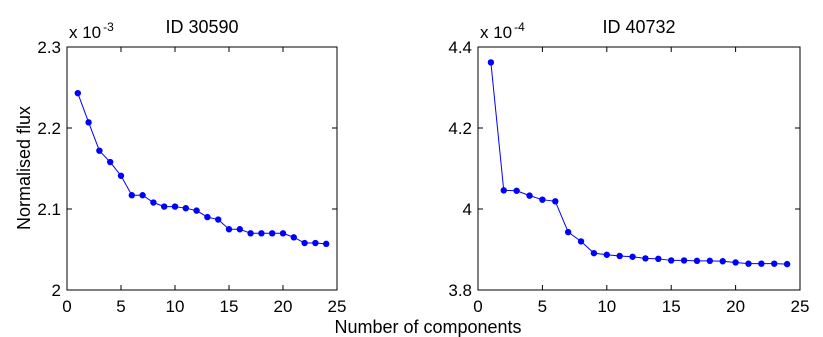  What do you see at coordinates (460, 290) in the screenshot?
I see `y-tick-label: 3.8` at bounding box center [460, 290].